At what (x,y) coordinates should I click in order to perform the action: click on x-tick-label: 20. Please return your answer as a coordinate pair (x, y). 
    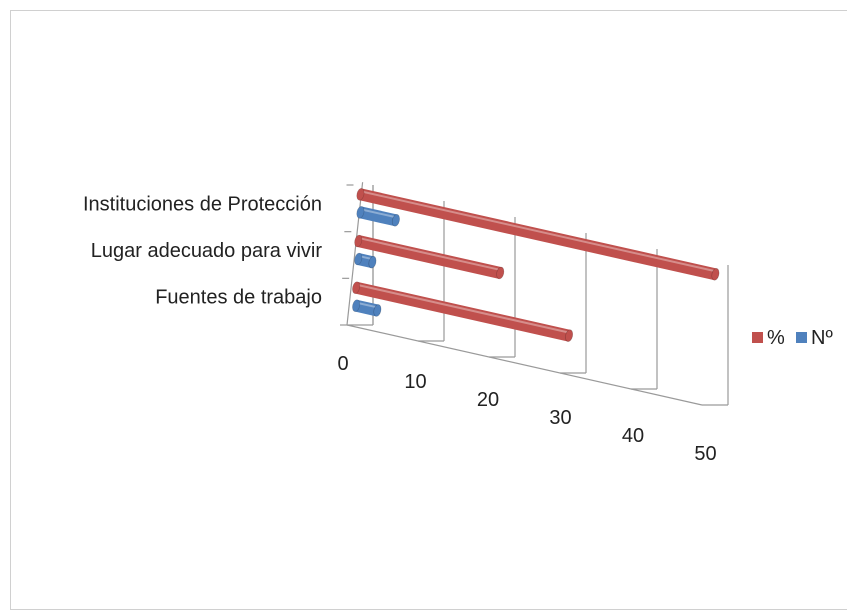
    Looking at the image, I should click on (488, 400).